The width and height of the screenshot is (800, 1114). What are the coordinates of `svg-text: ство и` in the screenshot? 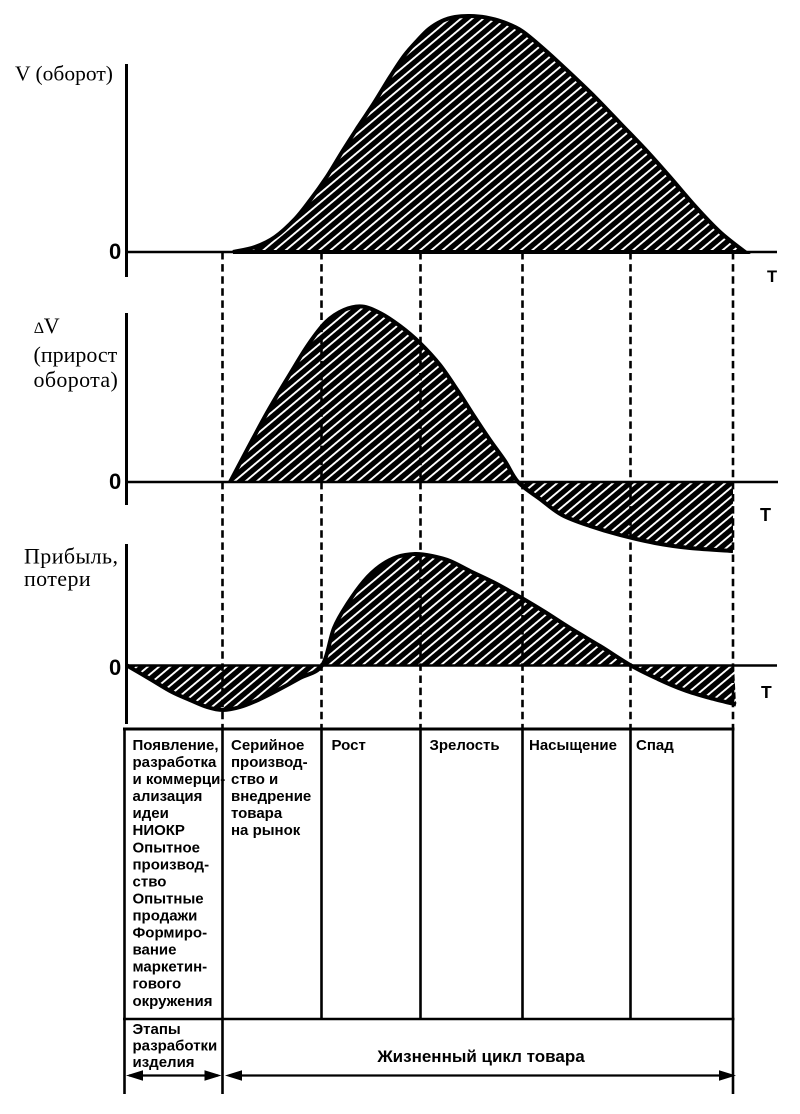 It's located at (254, 779).